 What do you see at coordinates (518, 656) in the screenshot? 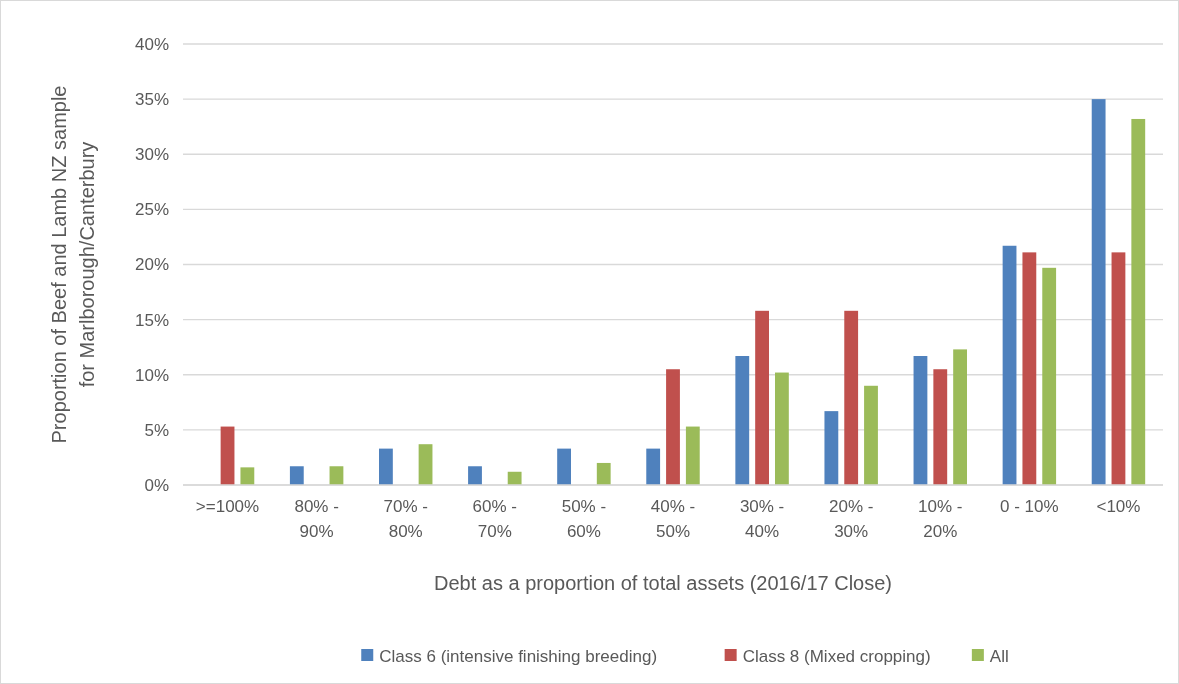
I see `legend-label: Class 6 (intensive finishing breeding)` at bounding box center [518, 656].